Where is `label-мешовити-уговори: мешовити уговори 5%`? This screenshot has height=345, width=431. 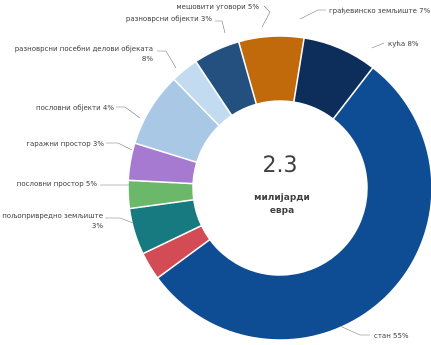
label-мешовити-уговори: мешовити уговори 5% is located at coordinates (217, 7).